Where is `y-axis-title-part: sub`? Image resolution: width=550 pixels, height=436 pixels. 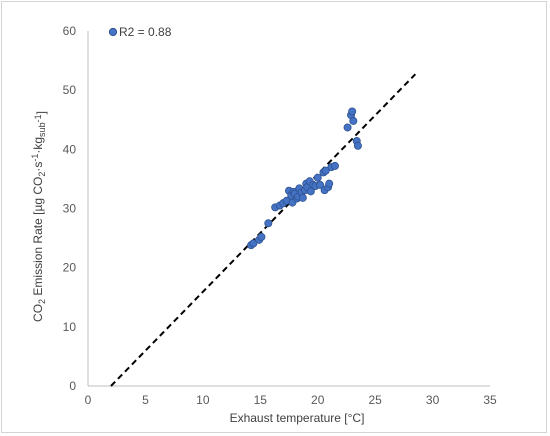 y-axis-title-part: sub is located at coordinates (42, 129).